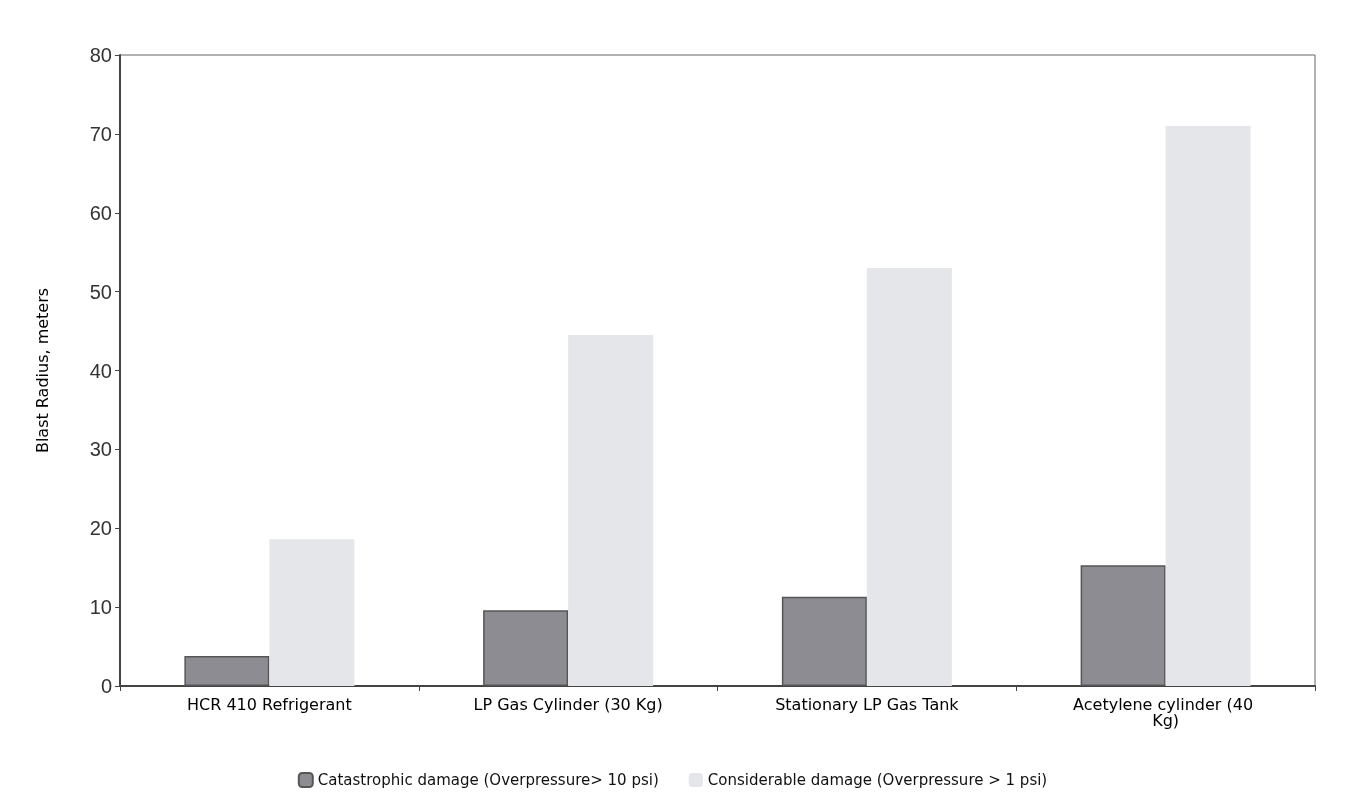 This screenshot has width=1345, height=811. What do you see at coordinates (100, 133) in the screenshot?
I see `y-tick-label: 70` at bounding box center [100, 133].